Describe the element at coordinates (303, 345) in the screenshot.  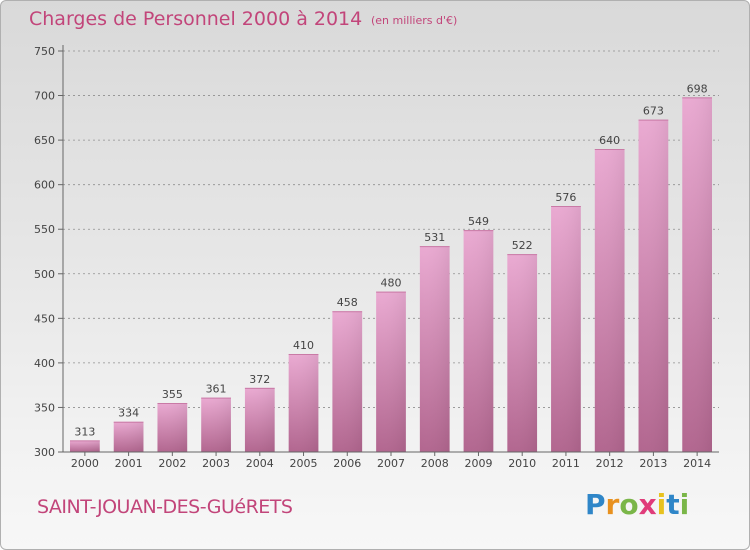
I see `data-label: 410` at that location.